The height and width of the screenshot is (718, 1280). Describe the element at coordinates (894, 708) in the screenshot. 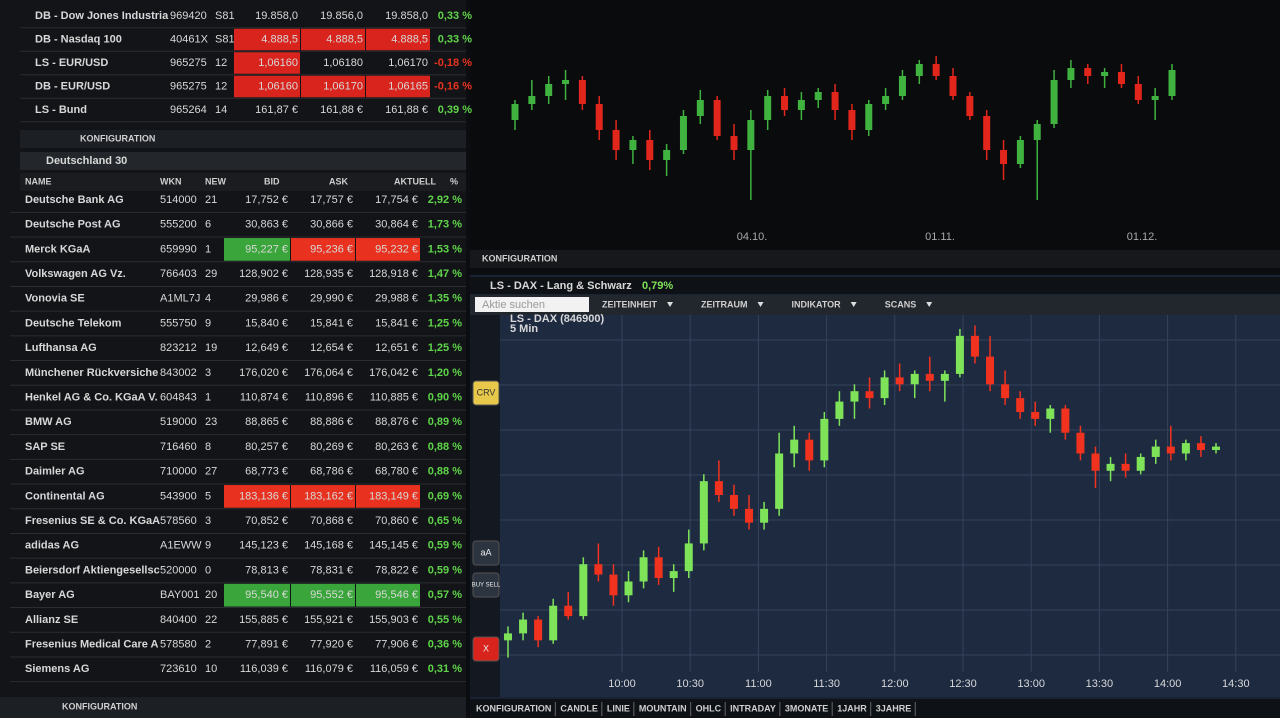

I see `toolbar-button: 3JAHRE` at that location.